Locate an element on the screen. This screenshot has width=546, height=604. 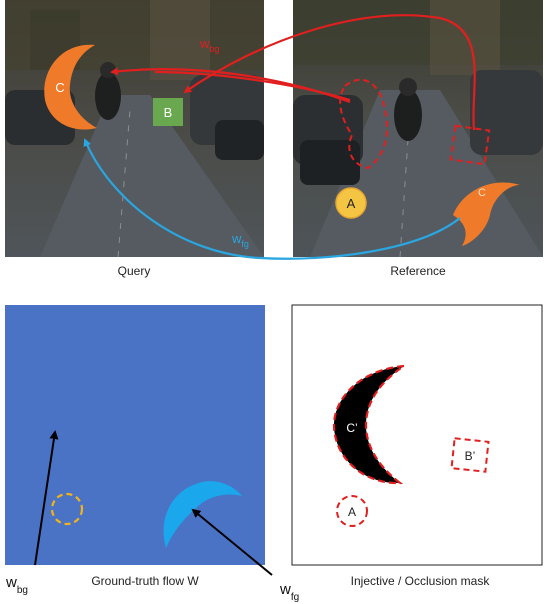
mask-a-label: A is located at coordinates (352, 512).